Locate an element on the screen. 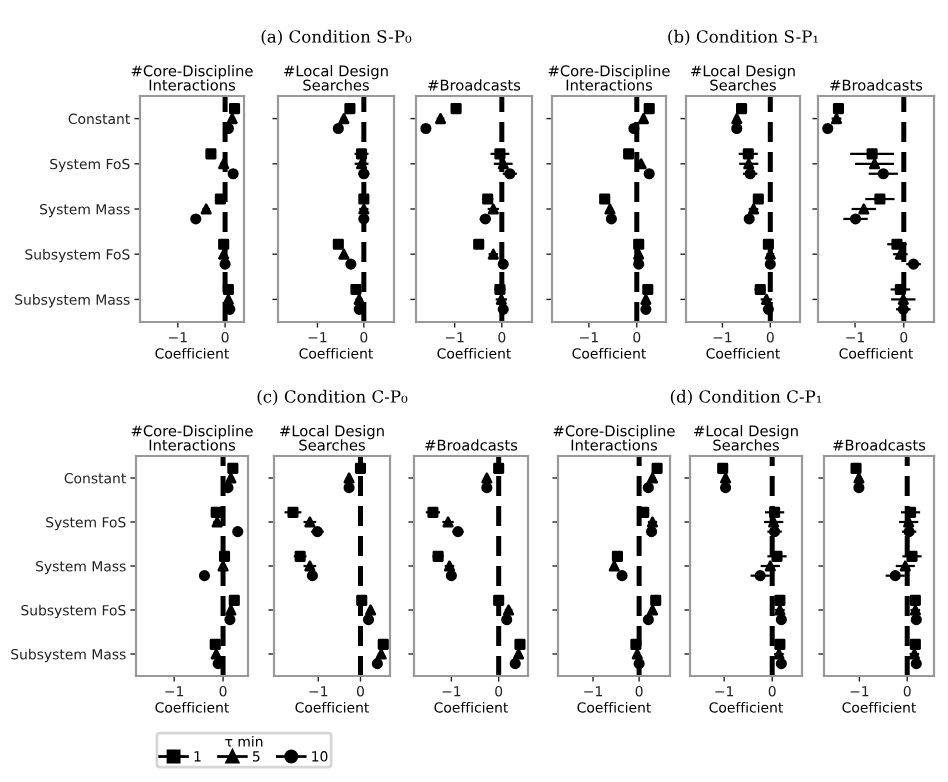 This screenshot has width=948, height=782. text: (c) Condition C-P₀ is located at coordinates (332, 397).